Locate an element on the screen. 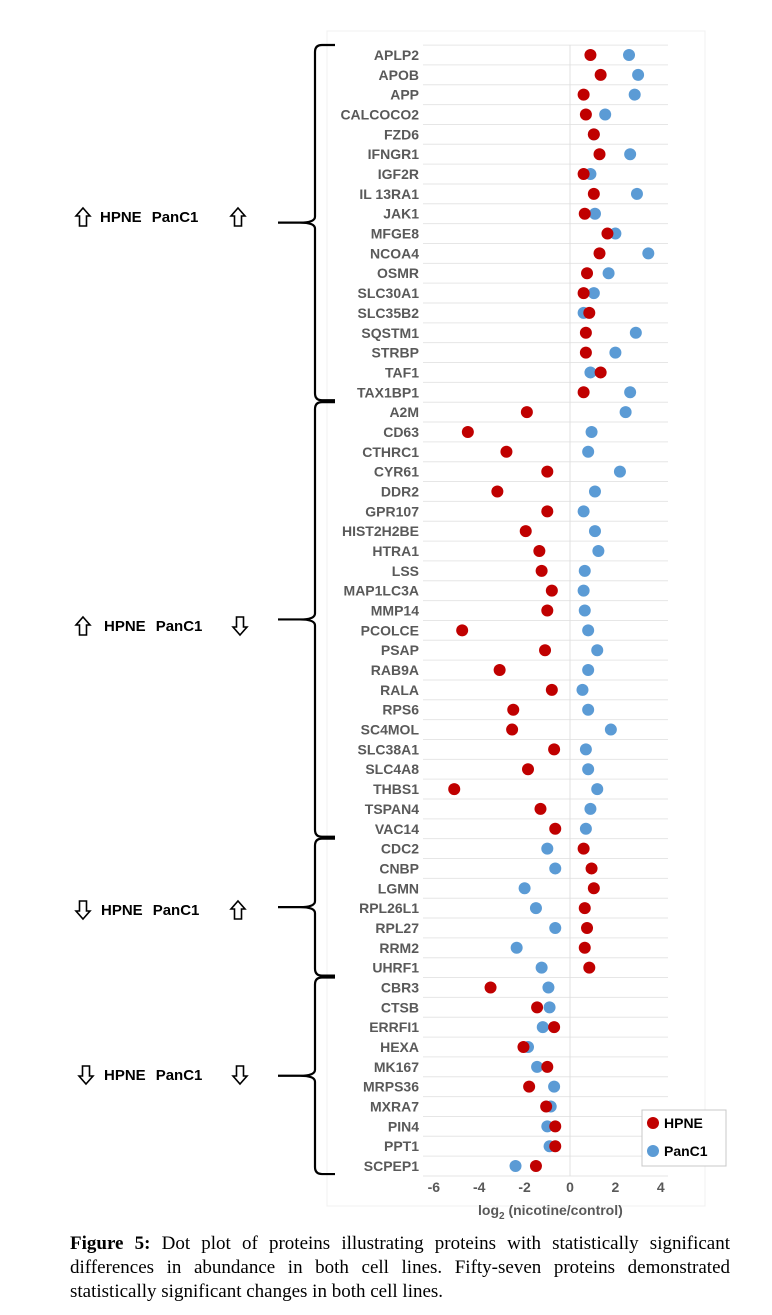 Image resolution: width=772 pixels, height=1315 pixels. caption-label: Figure 5: is located at coordinates (110, 1243).